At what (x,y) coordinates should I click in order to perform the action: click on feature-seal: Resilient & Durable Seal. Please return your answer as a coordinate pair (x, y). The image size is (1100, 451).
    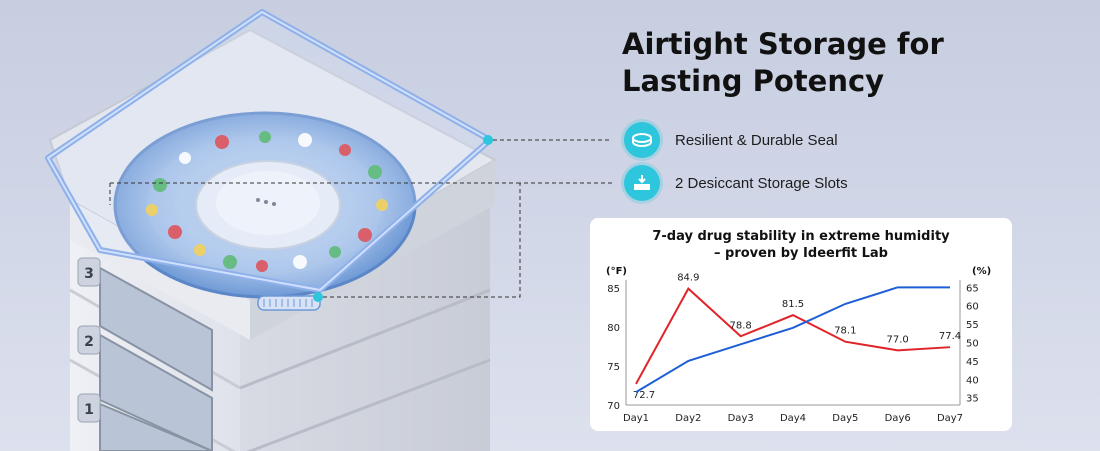
    Looking at the image, I should click on (731, 140).